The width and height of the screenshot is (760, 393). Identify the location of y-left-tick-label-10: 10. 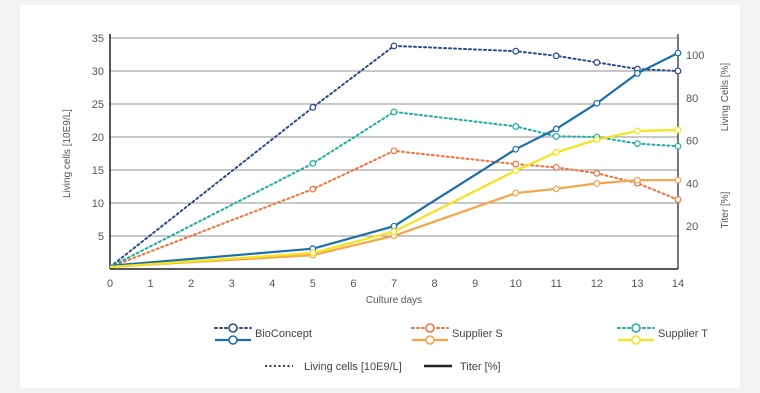
(98, 204).